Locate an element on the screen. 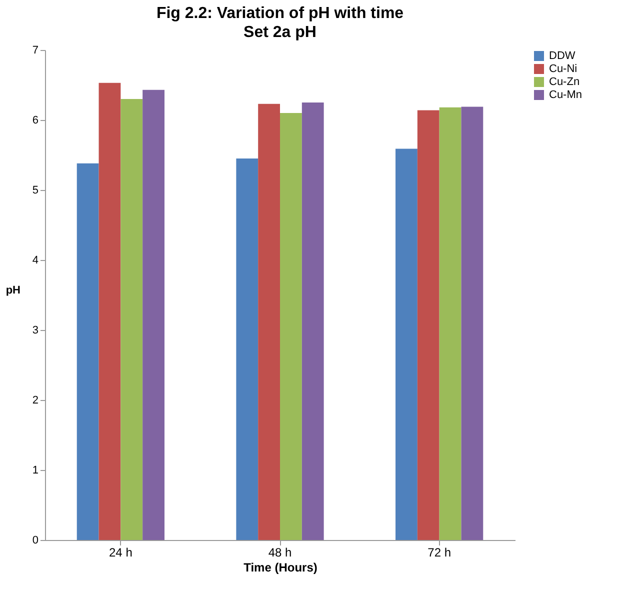 Image resolution: width=620 pixels, height=607 pixels. y-tick-label: 4 is located at coordinates (35, 260).